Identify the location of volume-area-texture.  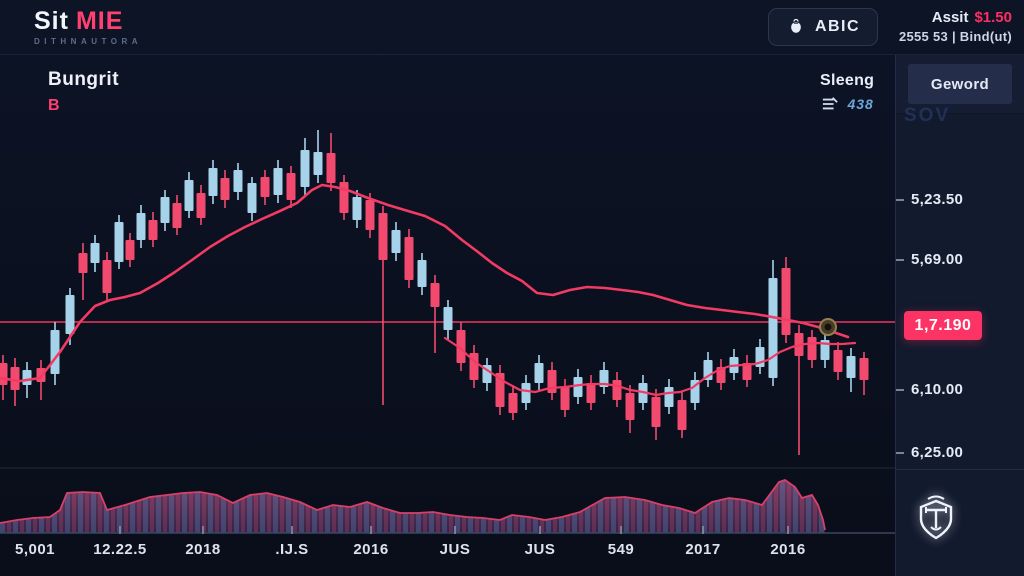
(412, 506).